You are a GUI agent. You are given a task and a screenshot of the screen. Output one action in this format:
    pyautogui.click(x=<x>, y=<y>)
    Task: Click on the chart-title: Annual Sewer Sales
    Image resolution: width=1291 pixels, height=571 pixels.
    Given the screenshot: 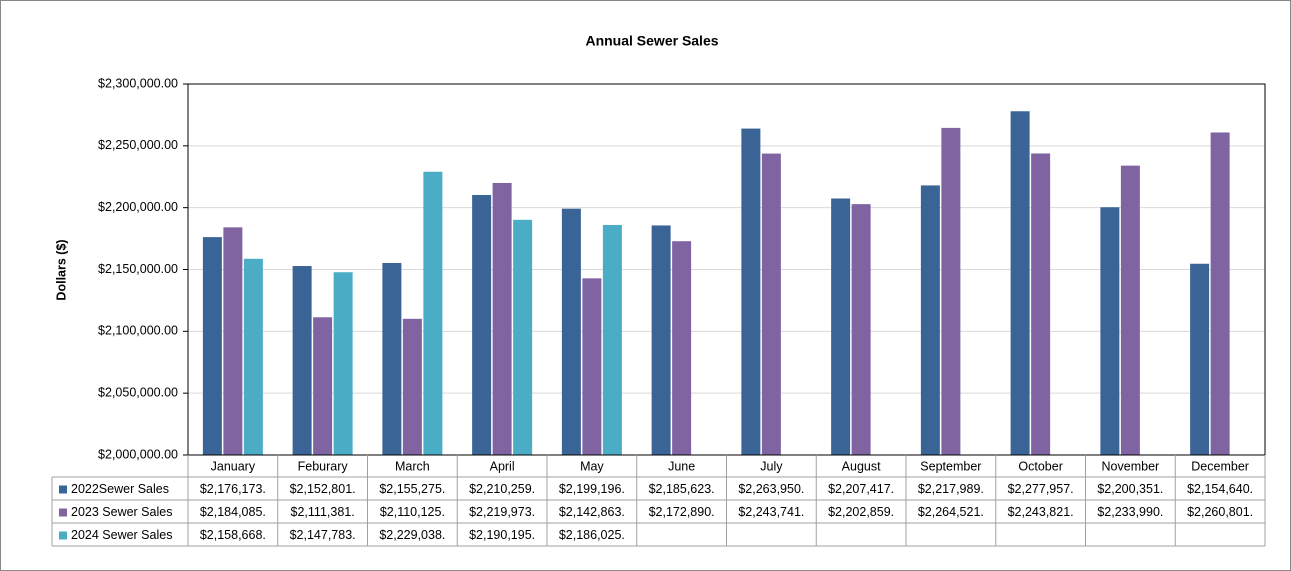 What is the action you would take?
    pyautogui.click(x=651, y=41)
    